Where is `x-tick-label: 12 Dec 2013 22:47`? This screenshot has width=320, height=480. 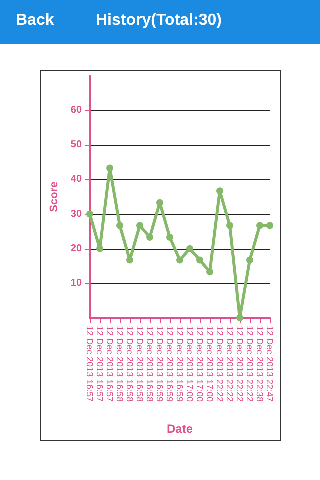 x-tick-label: 12 Dec 2013 22:47 is located at coordinates (270, 364).